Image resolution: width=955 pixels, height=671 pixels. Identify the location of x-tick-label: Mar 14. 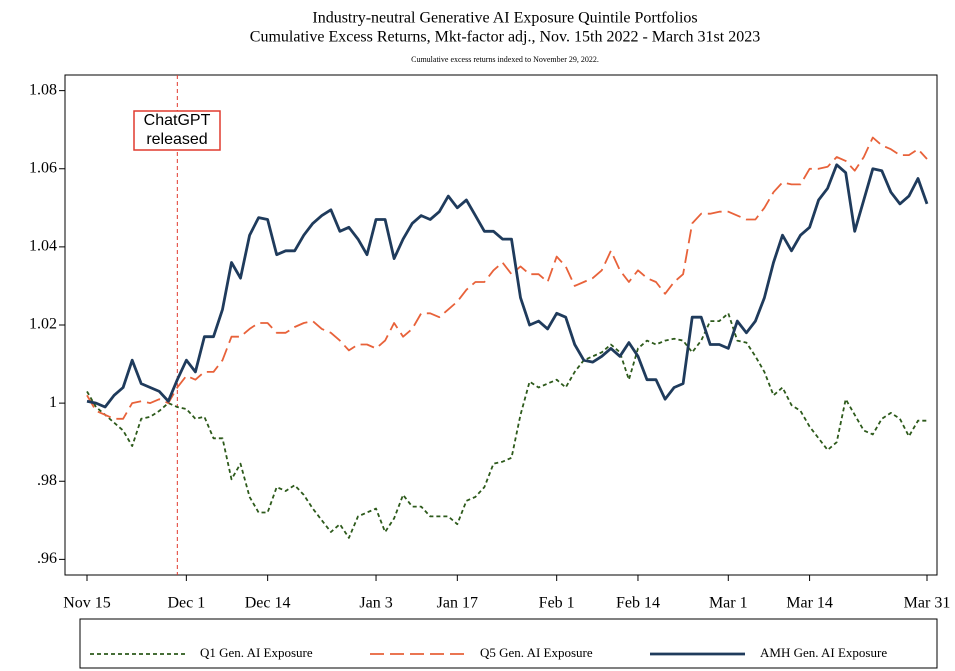
(809, 603).